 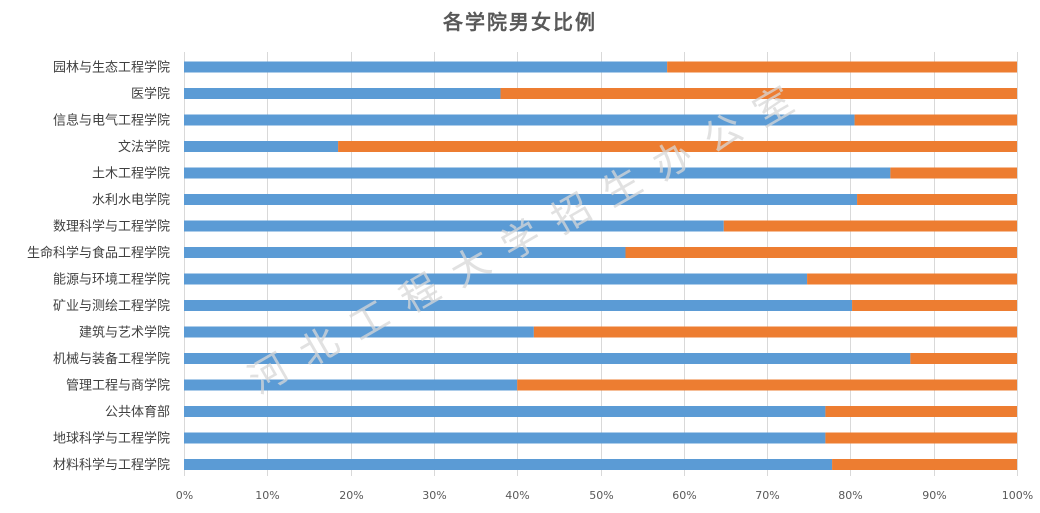 I want to click on category-label: 医学院, so click(x=150, y=94).